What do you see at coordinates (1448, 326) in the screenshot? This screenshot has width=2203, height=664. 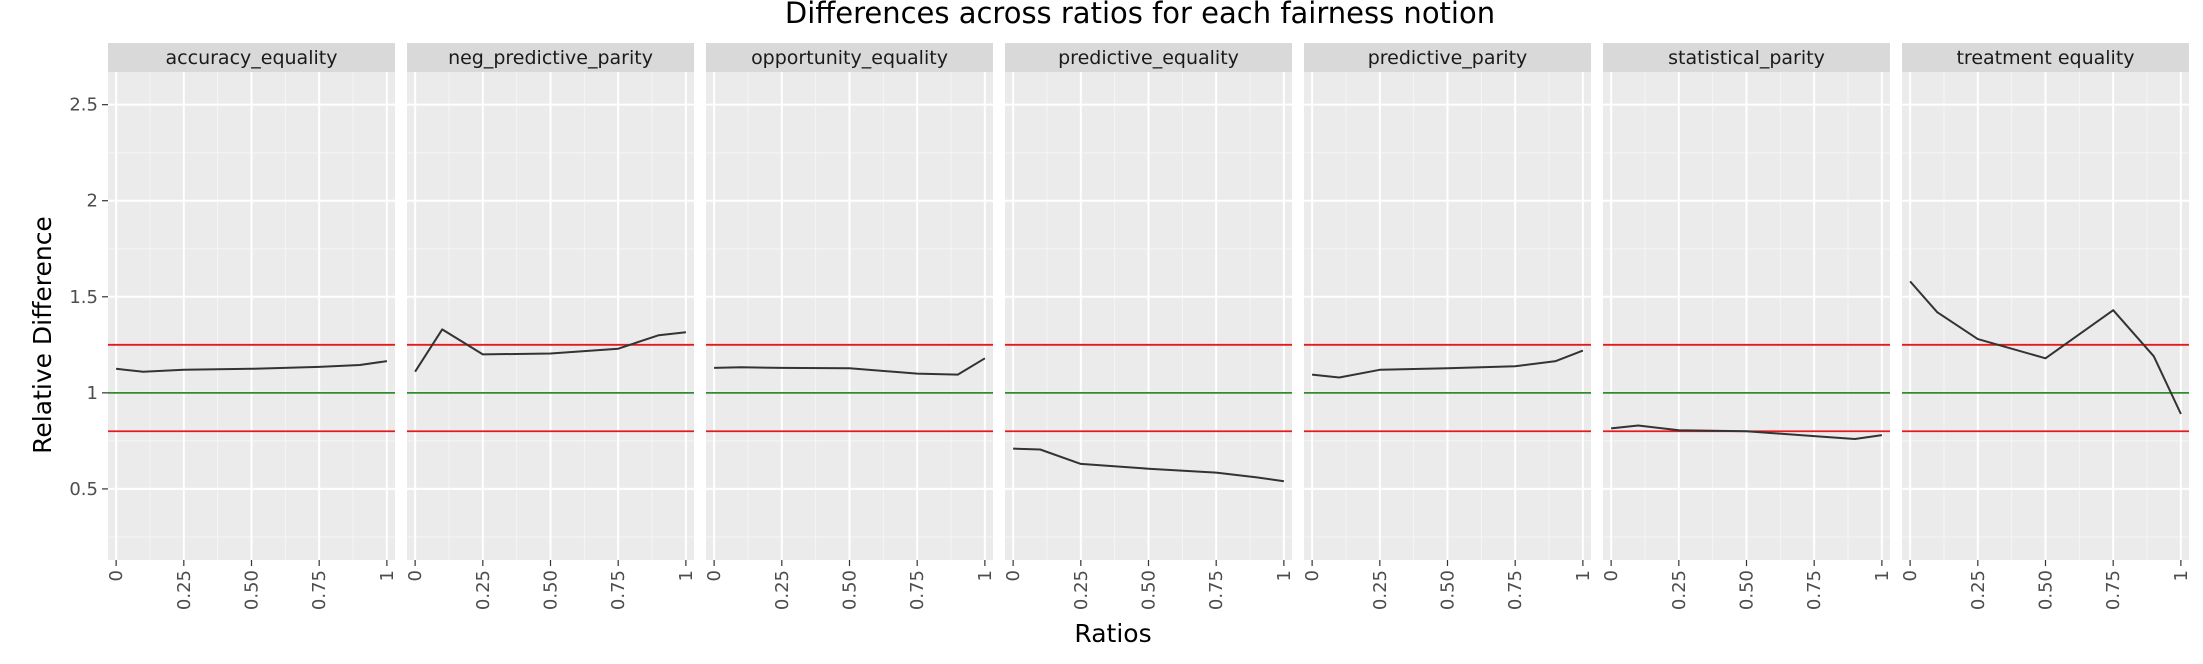 I see `facet-panel-predictive-parity: predictive_parity 0 0.25 0.50 0.75 1` at bounding box center [1448, 326].